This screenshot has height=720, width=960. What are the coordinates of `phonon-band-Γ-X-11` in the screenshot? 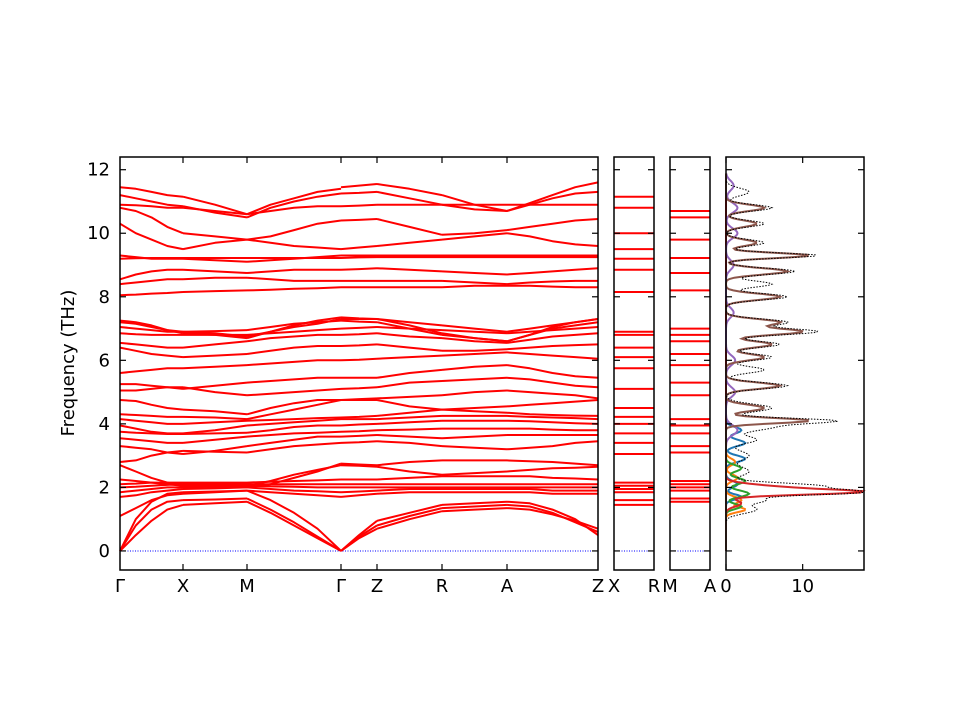 It's located at (151, 450).